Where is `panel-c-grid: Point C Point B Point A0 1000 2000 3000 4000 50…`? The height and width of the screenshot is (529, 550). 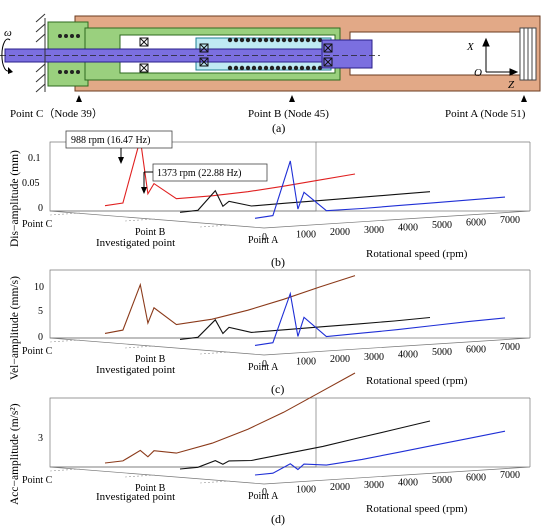 panel-c-grid: Point C Point B Point A0 1000 2000 3000 4000 50… is located at coordinates (271, 356).